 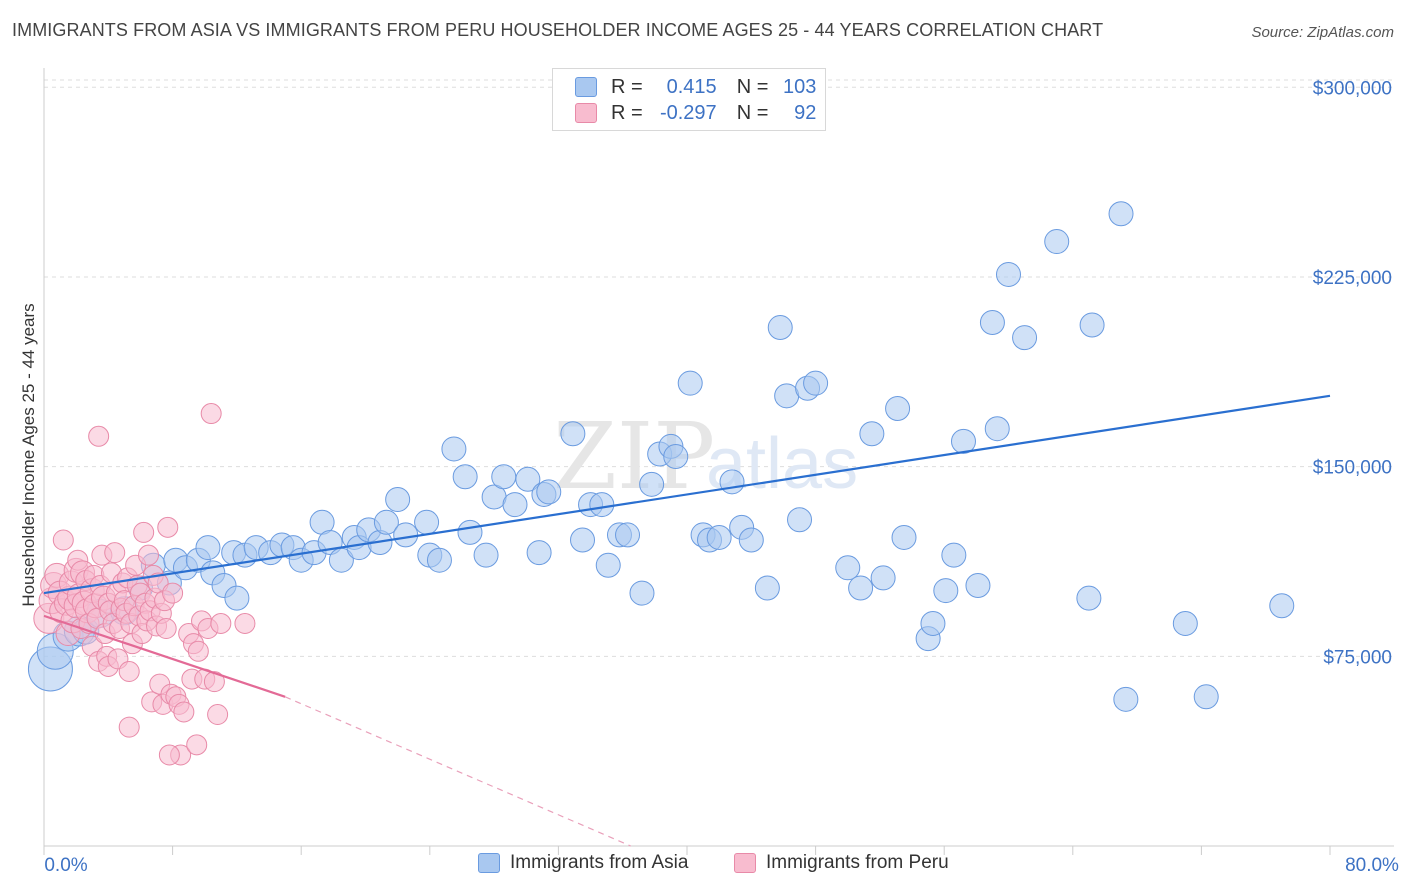 I want to click on y-tick-label: $300,000, so click(x=1352, y=88).